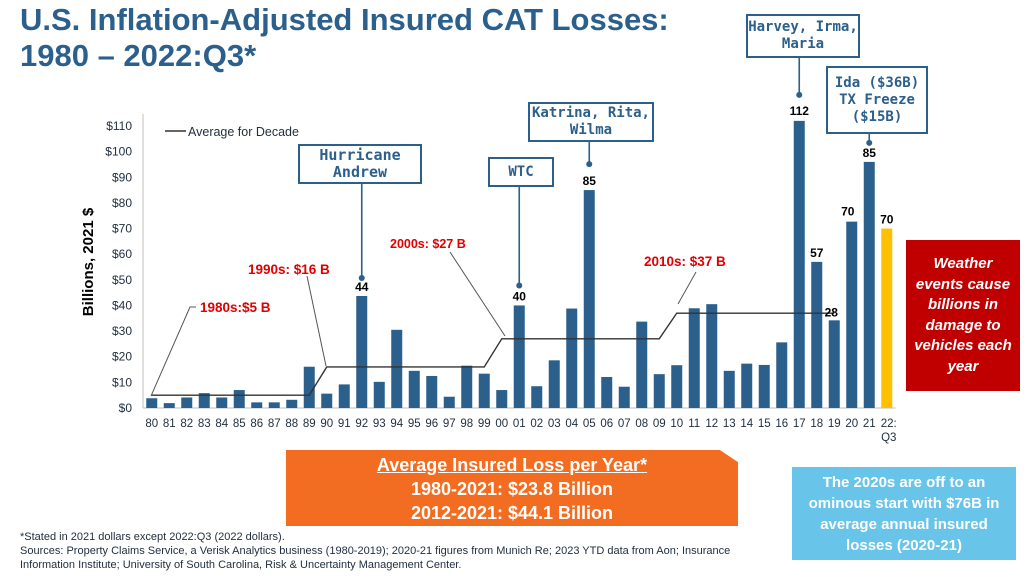  Describe the element at coordinates (781, 424) in the screenshot. I see `x-tick-label: 16` at that location.